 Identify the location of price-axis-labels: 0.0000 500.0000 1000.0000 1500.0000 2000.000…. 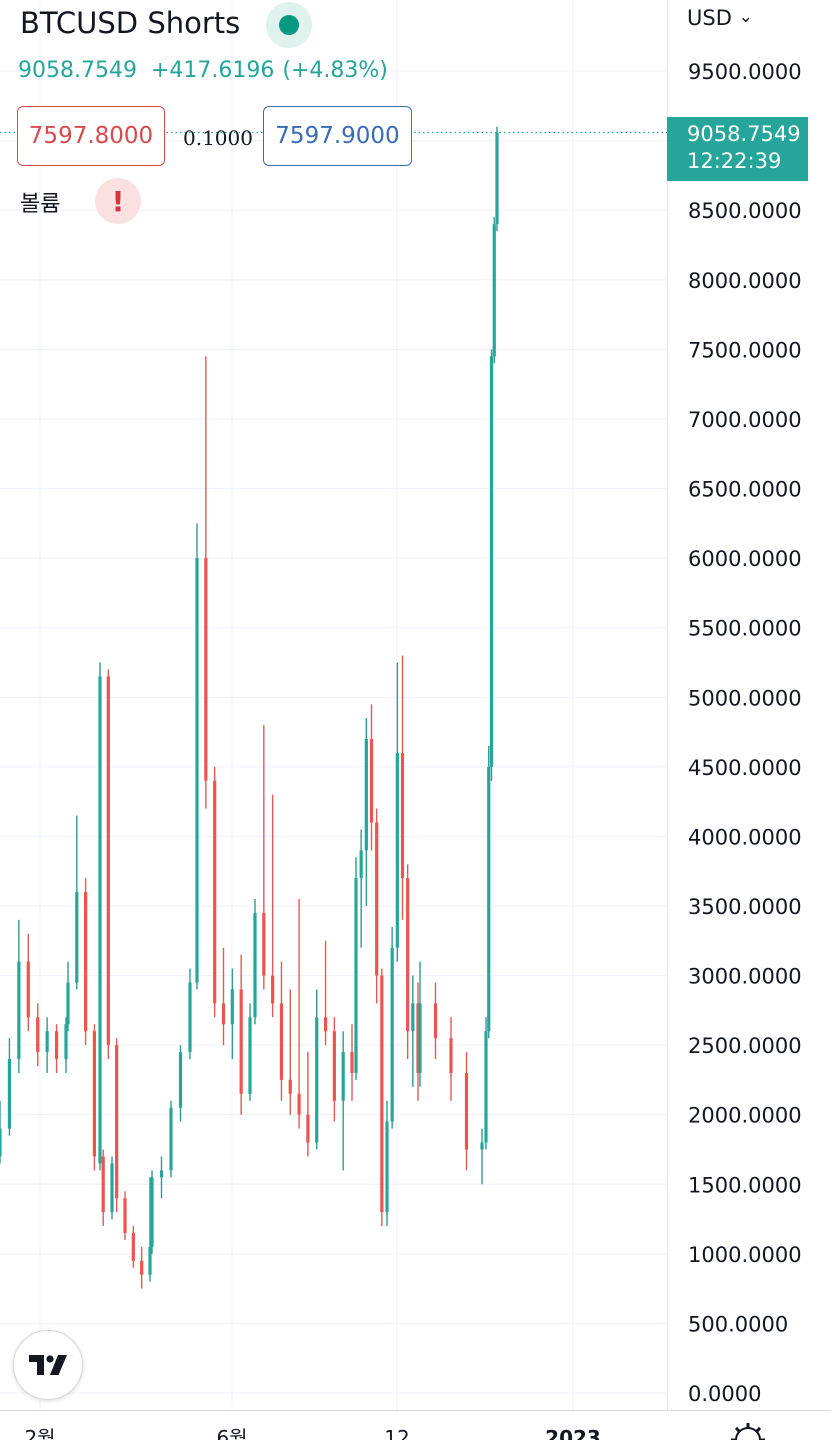
(745, 733).